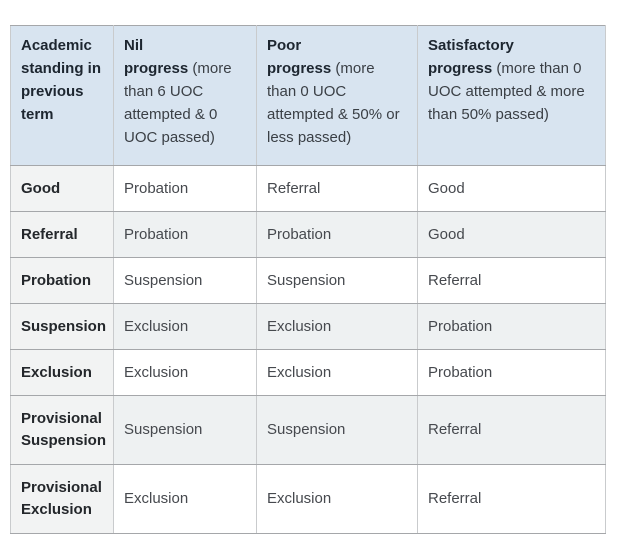 The width and height of the screenshot is (625, 543). I want to click on col-header-satisfactory-title2: progress, so click(460, 68).